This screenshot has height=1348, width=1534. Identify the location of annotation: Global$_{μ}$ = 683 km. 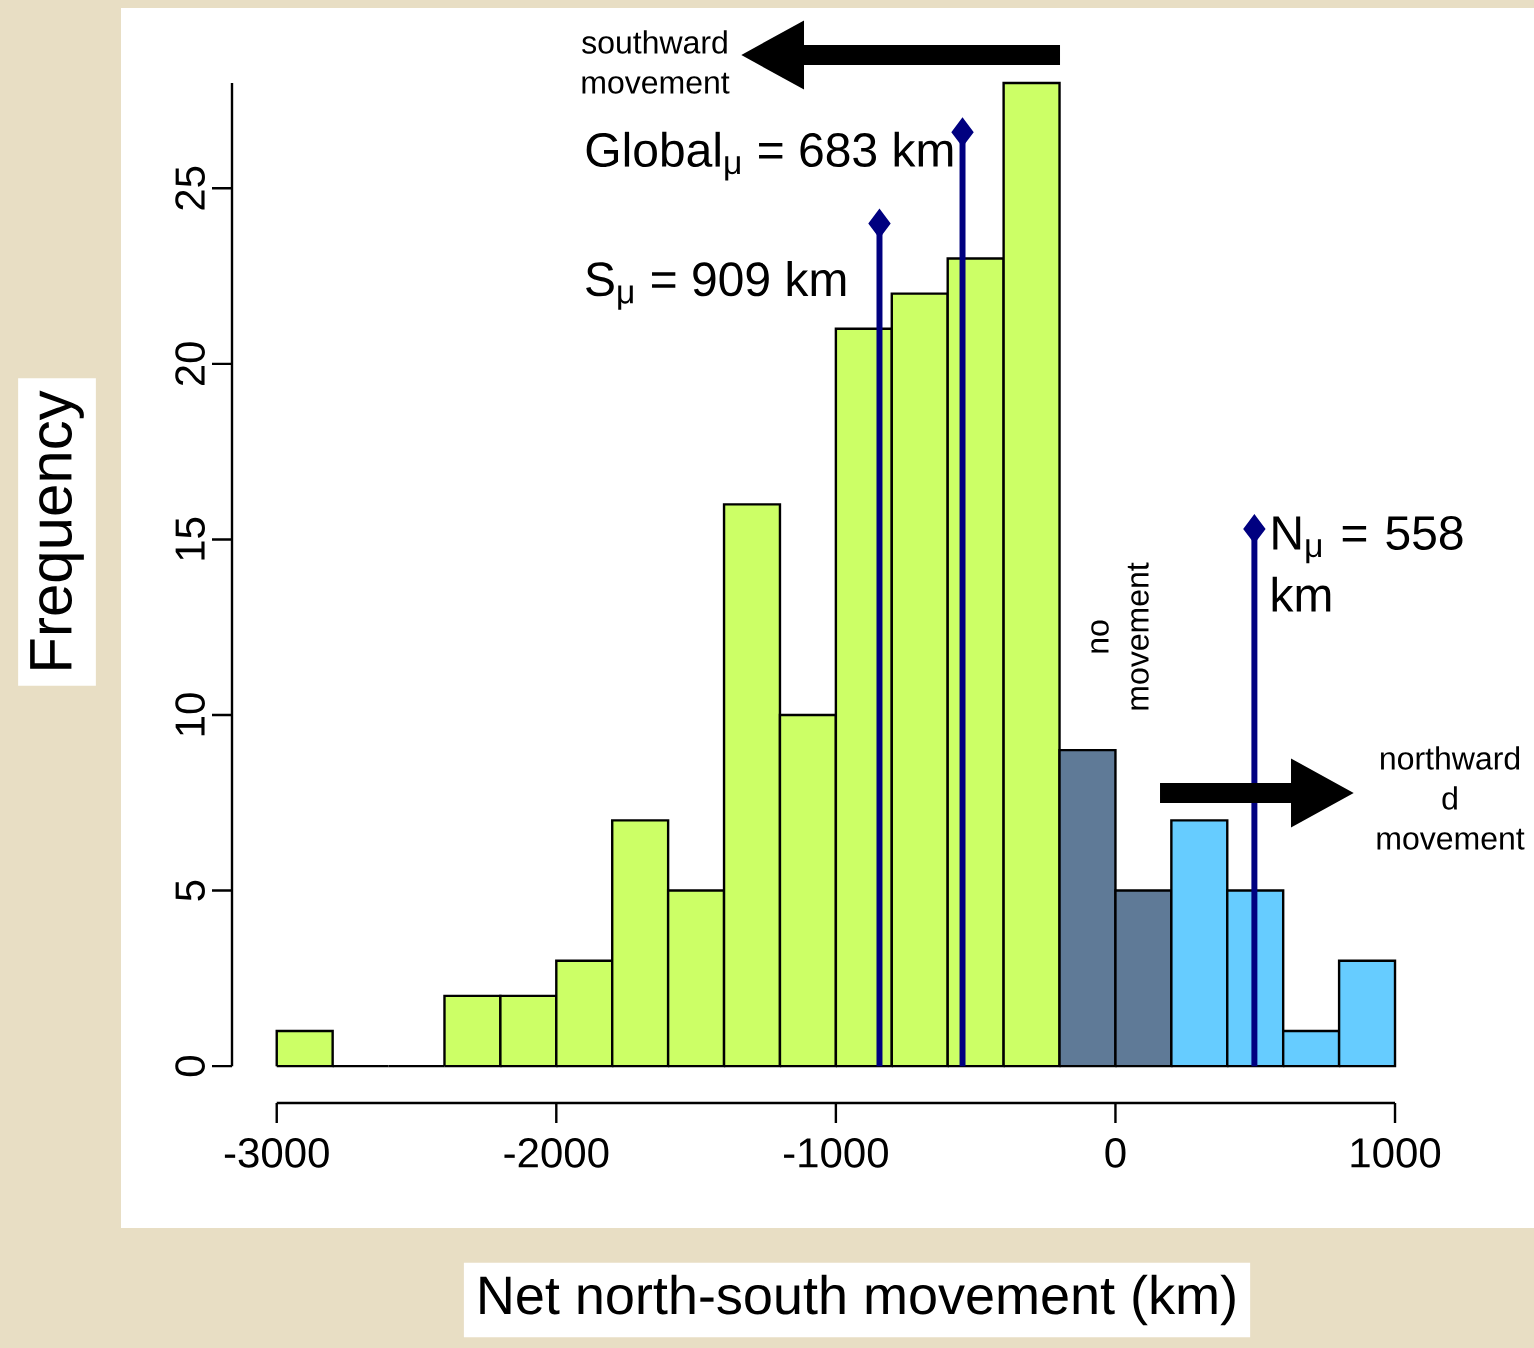
(769, 156).